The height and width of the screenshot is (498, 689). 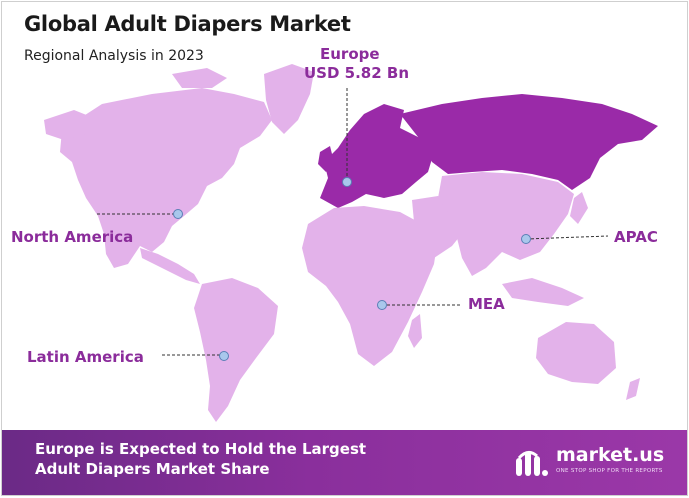 What do you see at coordinates (567, 237) in the screenshot?
I see `connector-apac` at bounding box center [567, 237].